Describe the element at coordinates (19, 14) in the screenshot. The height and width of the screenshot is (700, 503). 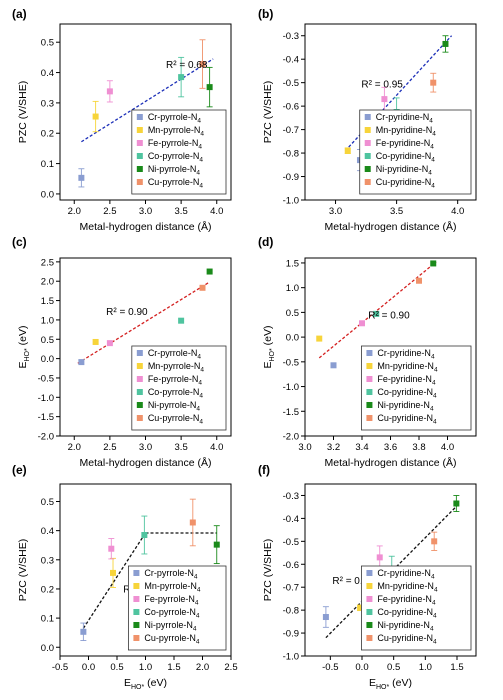
I see `panel-label: (a)` at that location.